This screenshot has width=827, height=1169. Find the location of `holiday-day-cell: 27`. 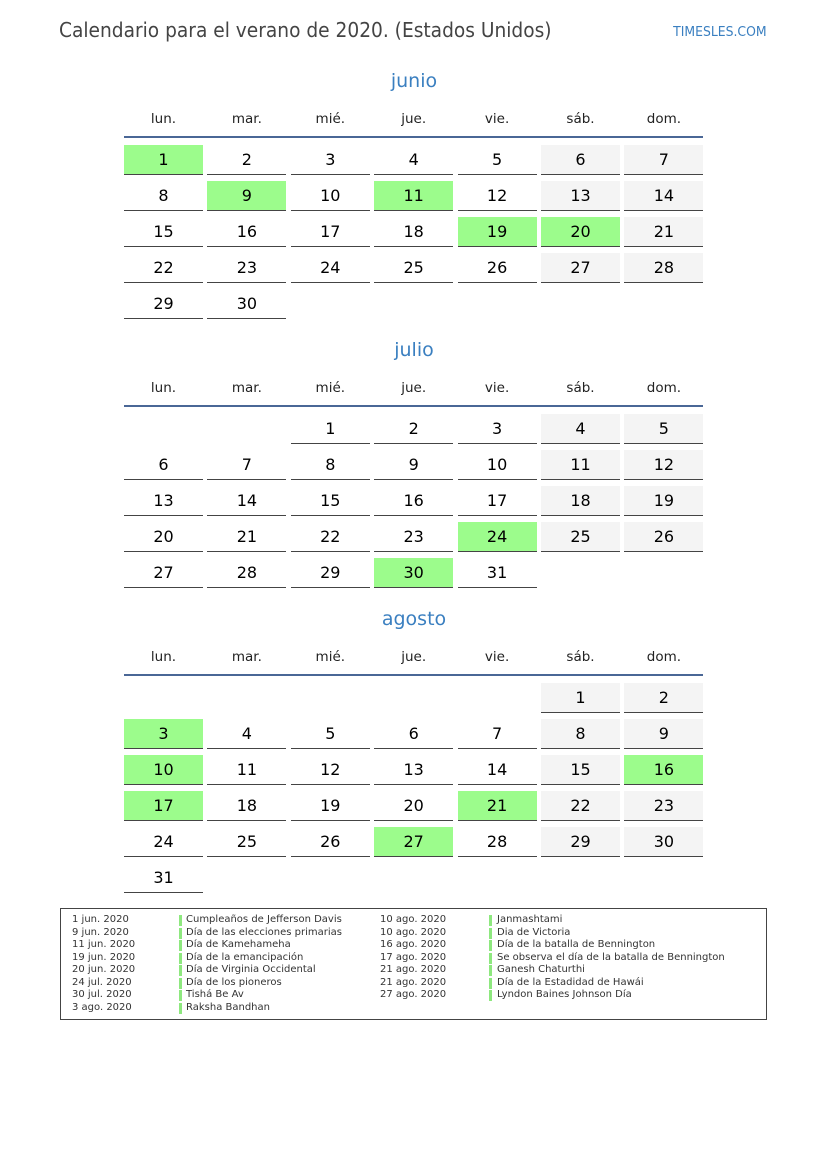

holiday-day-cell: 27 is located at coordinates (414, 842).